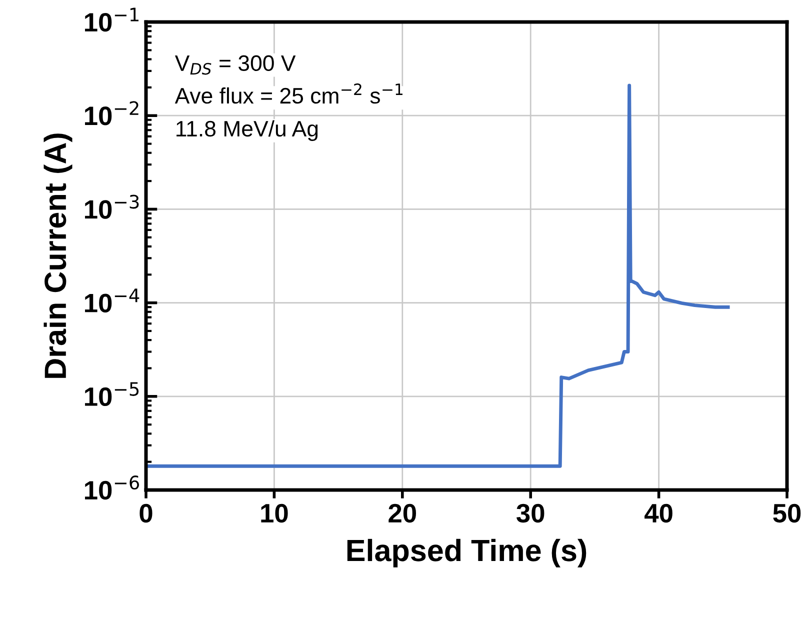  Describe the element at coordinates (112, 394) in the screenshot. I see `y-tick-label: 10$^{−5}$` at that location.